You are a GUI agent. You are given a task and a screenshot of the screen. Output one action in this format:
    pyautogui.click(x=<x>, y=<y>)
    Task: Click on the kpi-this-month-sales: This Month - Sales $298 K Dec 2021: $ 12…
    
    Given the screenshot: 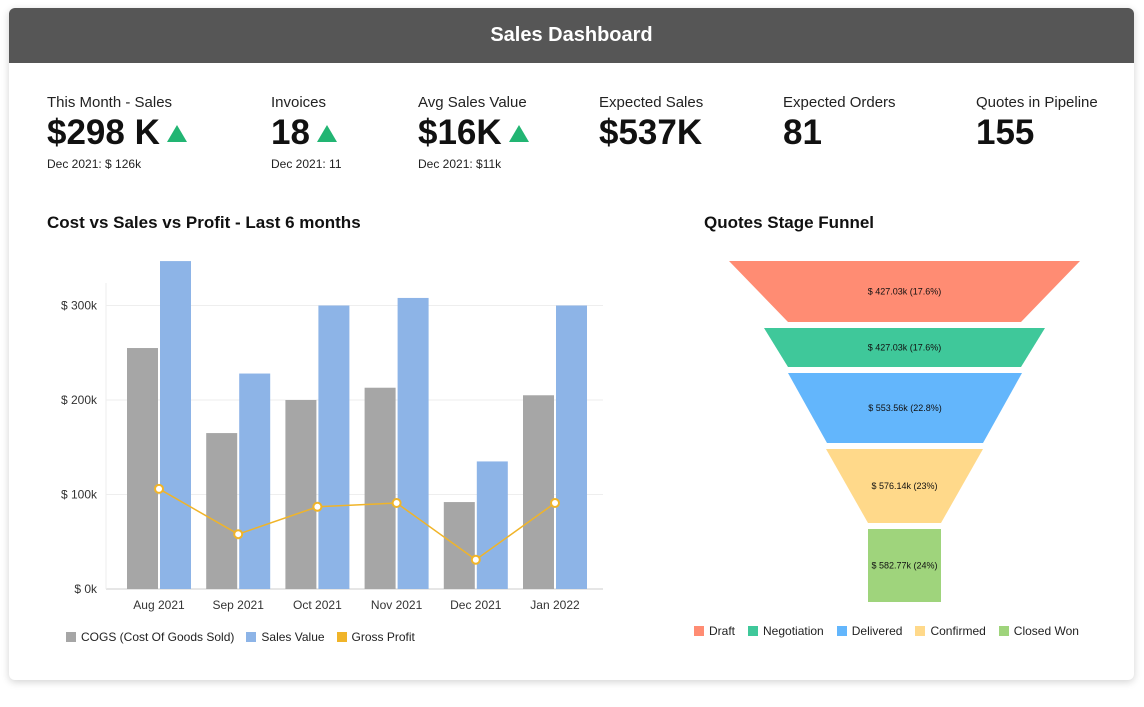 What is the action you would take?
    pyautogui.click(x=117, y=132)
    